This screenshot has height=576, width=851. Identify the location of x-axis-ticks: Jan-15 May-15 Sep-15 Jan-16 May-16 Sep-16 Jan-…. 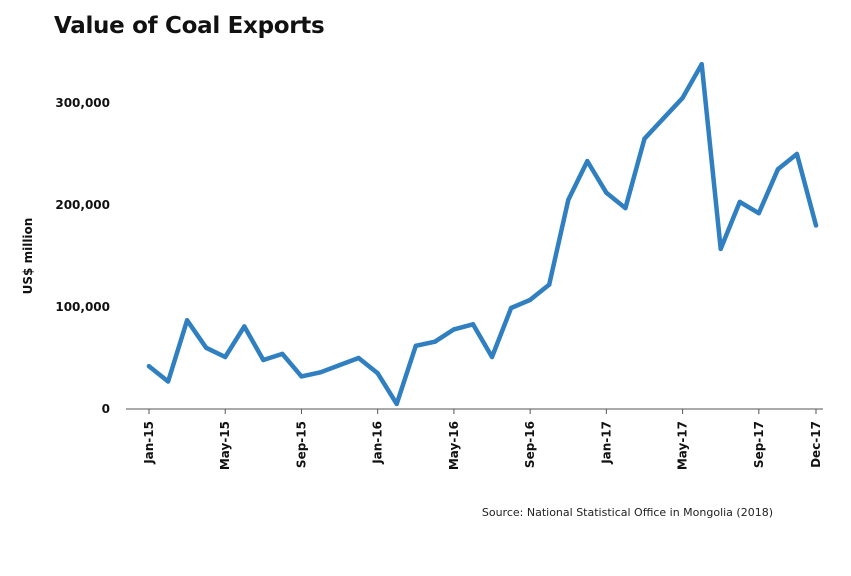
(482, 439).